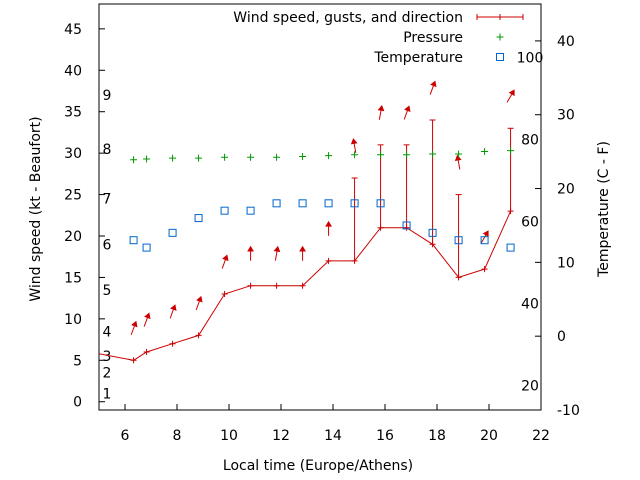 This screenshot has width=640, height=480. What do you see at coordinates (77, 361) in the screenshot?
I see `left-tick-label: 5` at bounding box center [77, 361].